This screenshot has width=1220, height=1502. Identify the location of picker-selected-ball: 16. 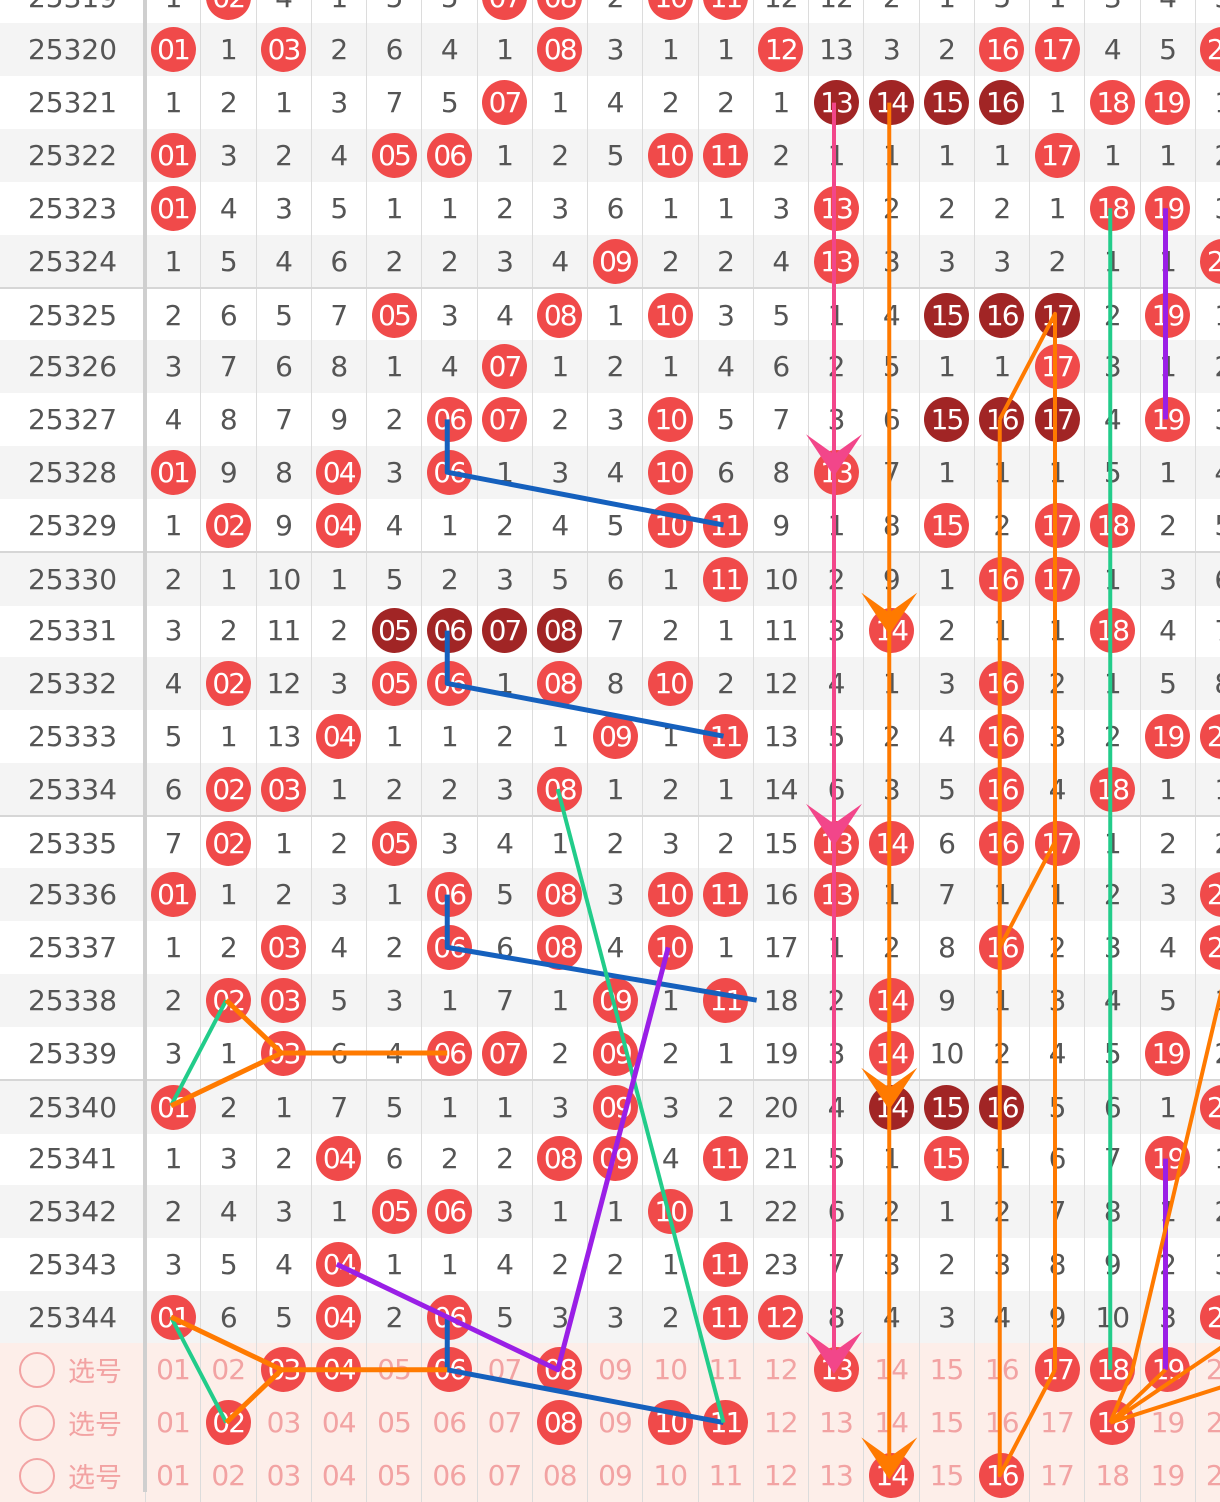
(1002, 1475).